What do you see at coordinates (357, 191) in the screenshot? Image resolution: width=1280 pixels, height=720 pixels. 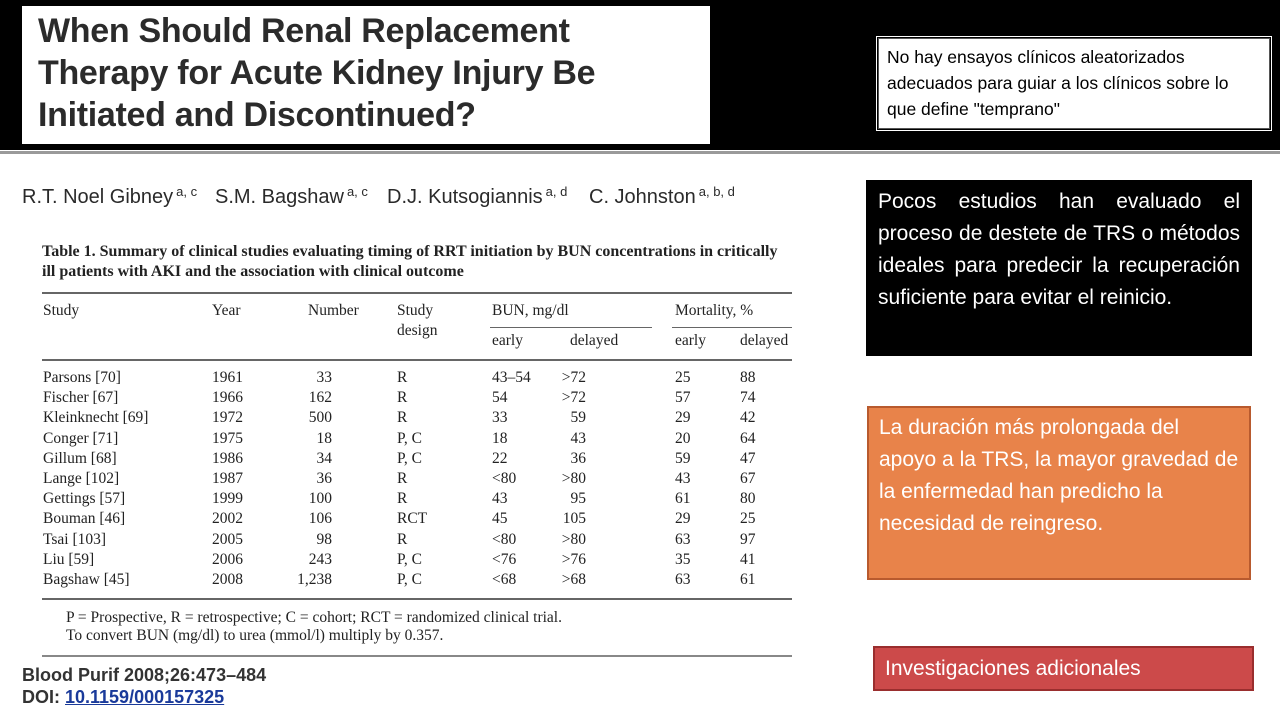 I see `author-affiliation: a, c` at bounding box center [357, 191].